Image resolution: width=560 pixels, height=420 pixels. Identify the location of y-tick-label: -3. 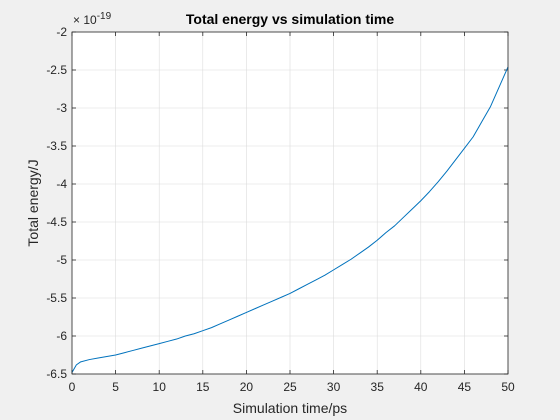
(61, 108).